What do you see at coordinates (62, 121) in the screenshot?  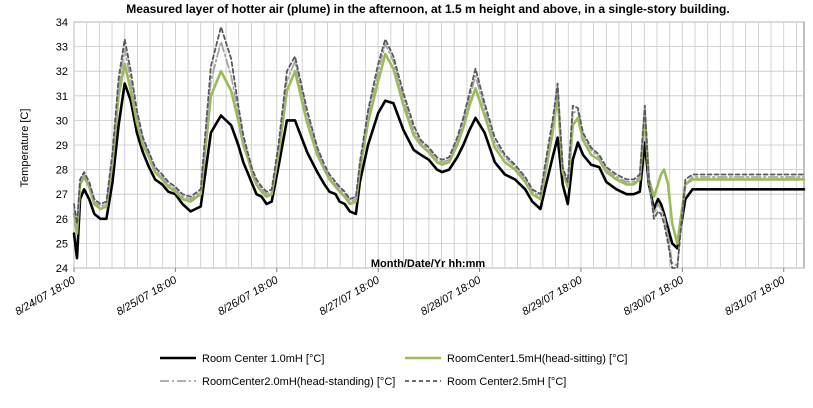 I see `y-tick-label: 30` at bounding box center [62, 121].